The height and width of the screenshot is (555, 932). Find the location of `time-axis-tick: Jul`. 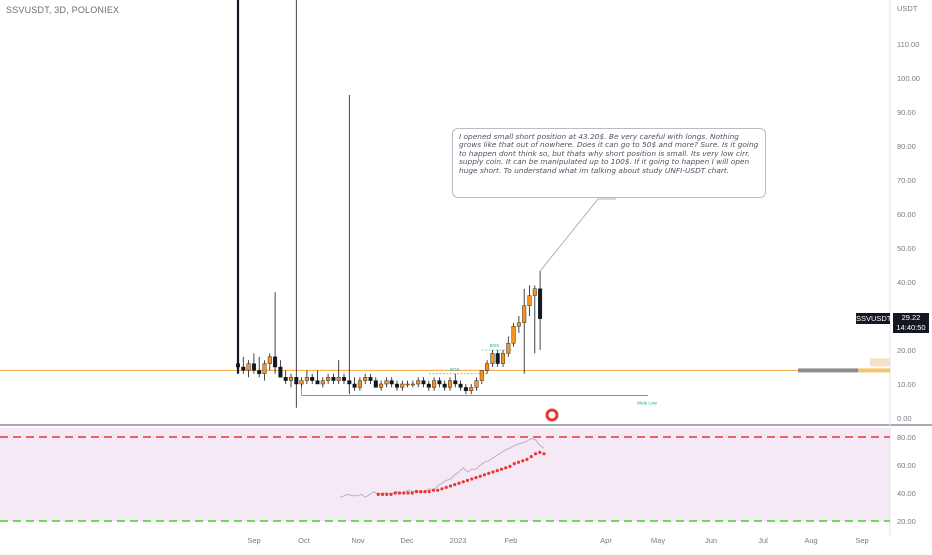

time-axis-tick: Jul is located at coordinates (763, 540).